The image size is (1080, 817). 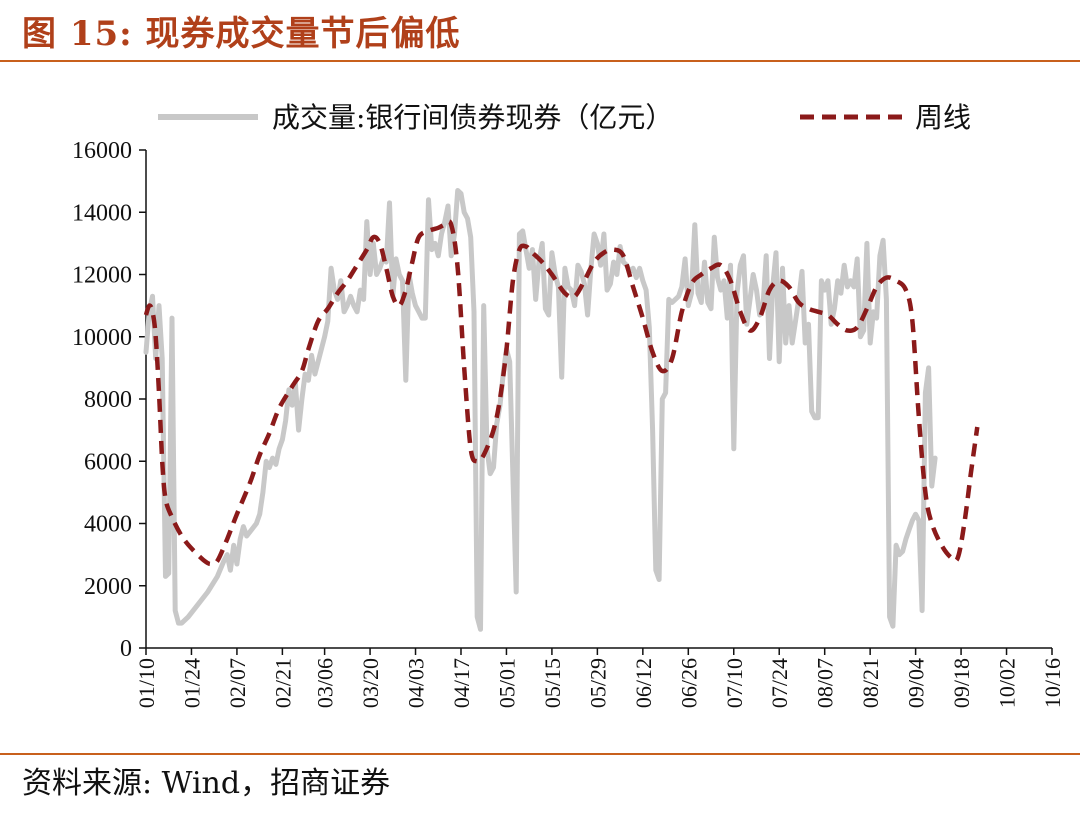 What do you see at coordinates (206, 783) in the screenshot?
I see `source-note: 资料来源: Wind，招商证券` at bounding box center [206, 783].